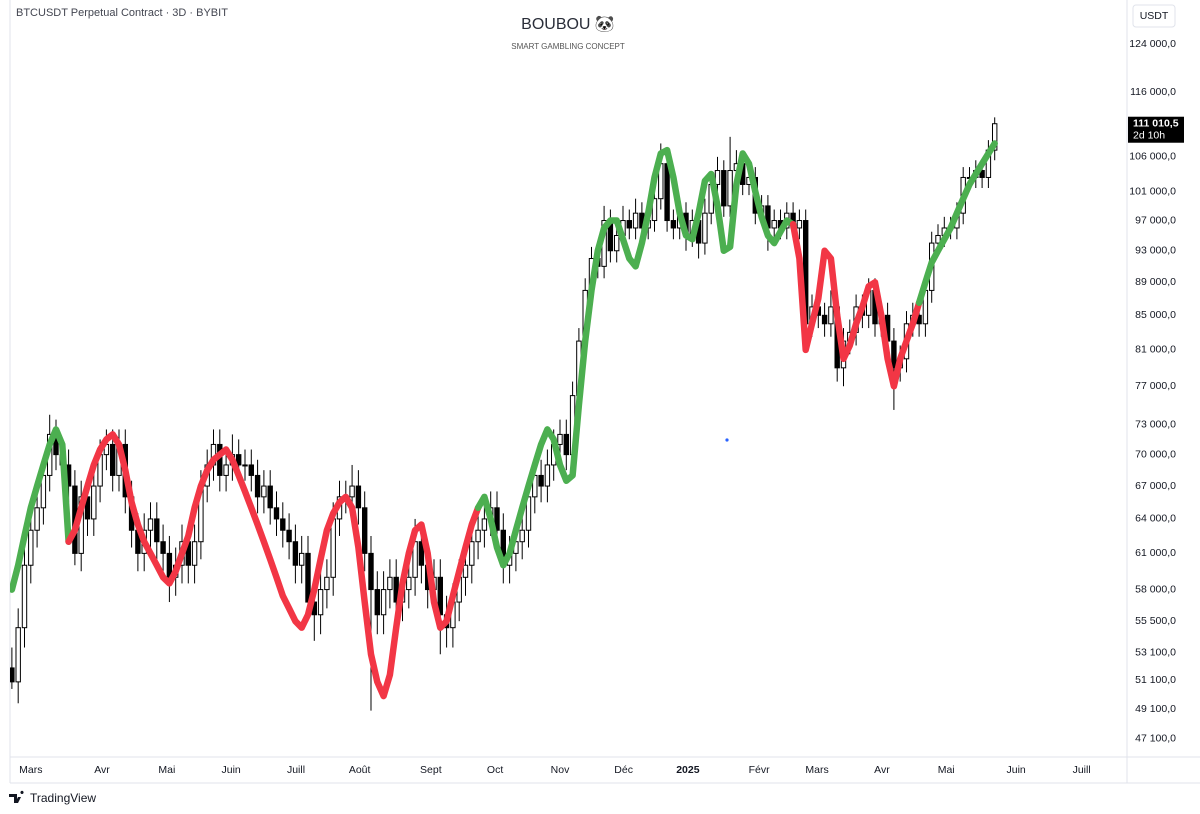 This screenshot has width=1200, height=814. Describe the element at coordinates (1155, 251) in the screenshot. I see `y-tick-label: 93 000,0` at that location.